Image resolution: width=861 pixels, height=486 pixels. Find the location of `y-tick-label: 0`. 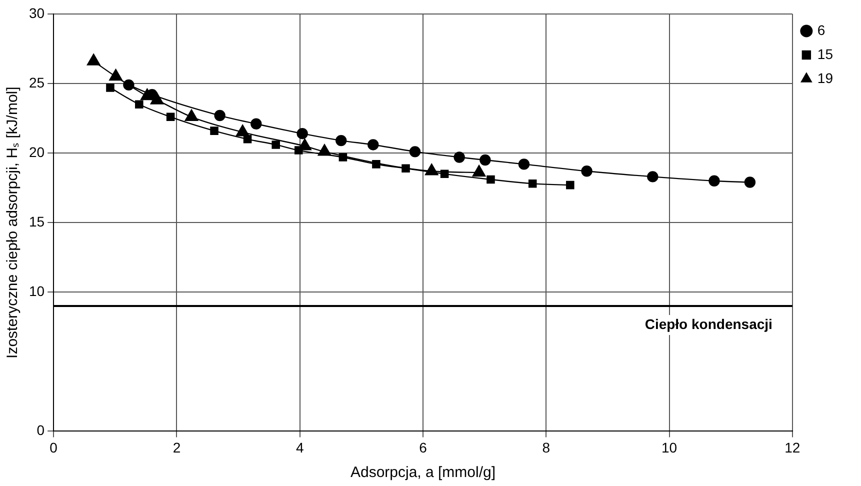

y-tick-label: 0 is located at coordinates (40, 430).